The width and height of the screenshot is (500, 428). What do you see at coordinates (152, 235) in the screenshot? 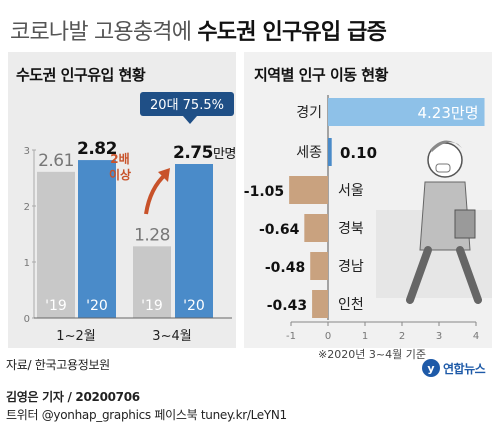
I see `bar-value-label: 1.28` at bounding box center [152, 235].